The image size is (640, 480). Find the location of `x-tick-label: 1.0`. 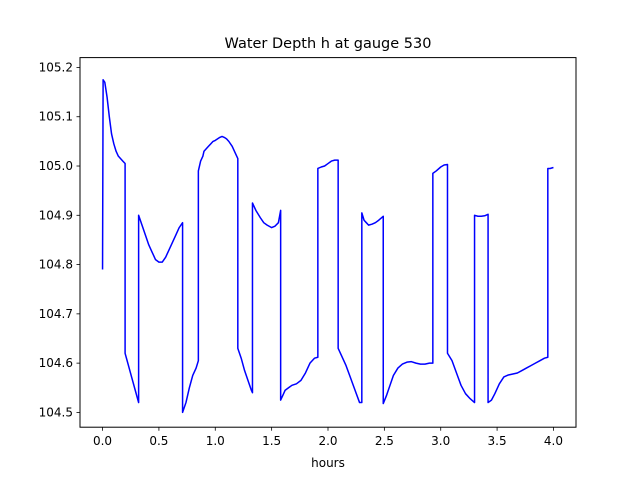

x-tick-label: 1.0 is located at coordinates (215, 441).